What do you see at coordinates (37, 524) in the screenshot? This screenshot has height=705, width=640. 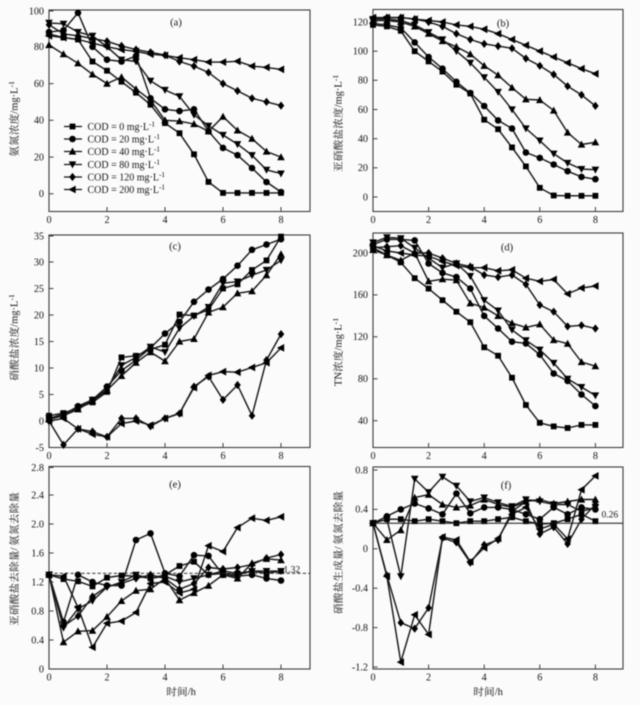 I see `svg-text: 2.0` at bounding box center [37, 524].